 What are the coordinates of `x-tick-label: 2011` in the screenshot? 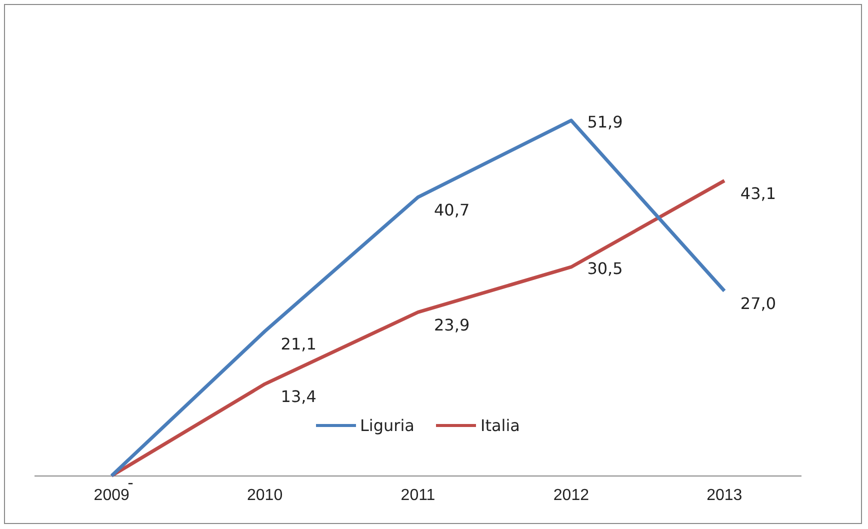 It's located at (418, 495).